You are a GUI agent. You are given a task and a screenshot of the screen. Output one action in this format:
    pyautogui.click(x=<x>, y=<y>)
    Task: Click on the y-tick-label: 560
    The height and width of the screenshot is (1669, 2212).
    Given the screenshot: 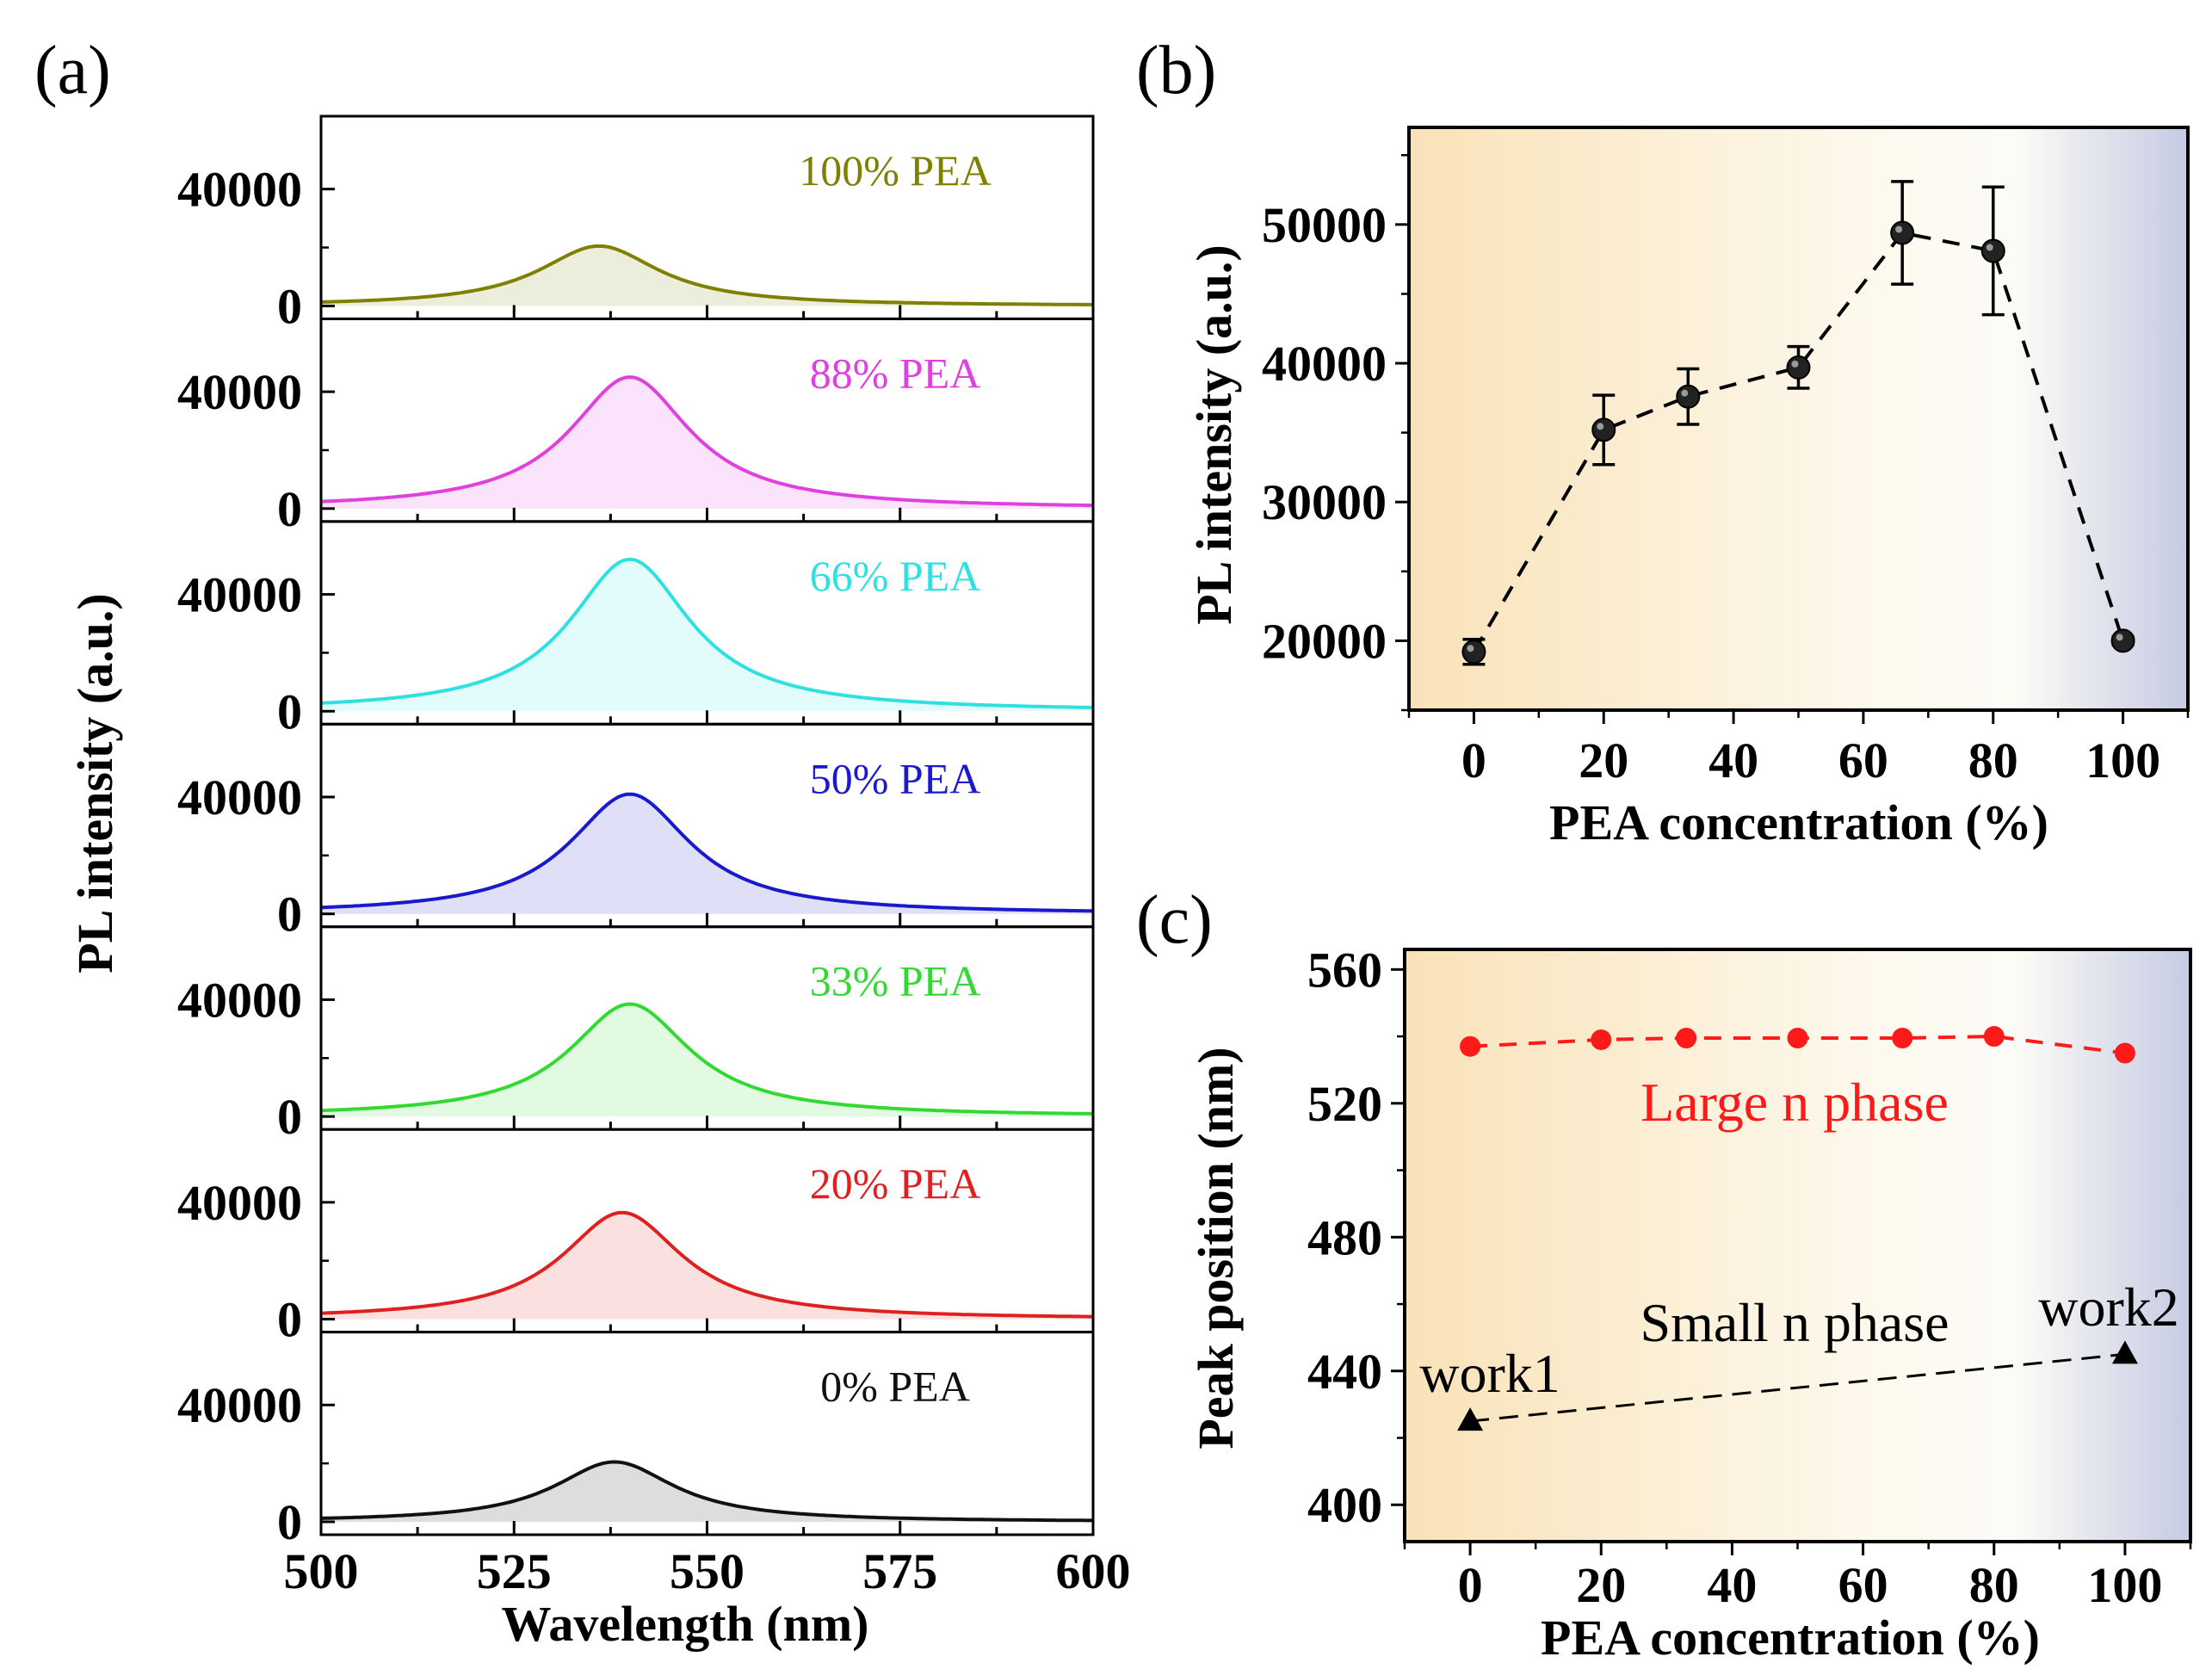 What is the action you would take?
    pyautogui.click(x=1345, y=970)
    